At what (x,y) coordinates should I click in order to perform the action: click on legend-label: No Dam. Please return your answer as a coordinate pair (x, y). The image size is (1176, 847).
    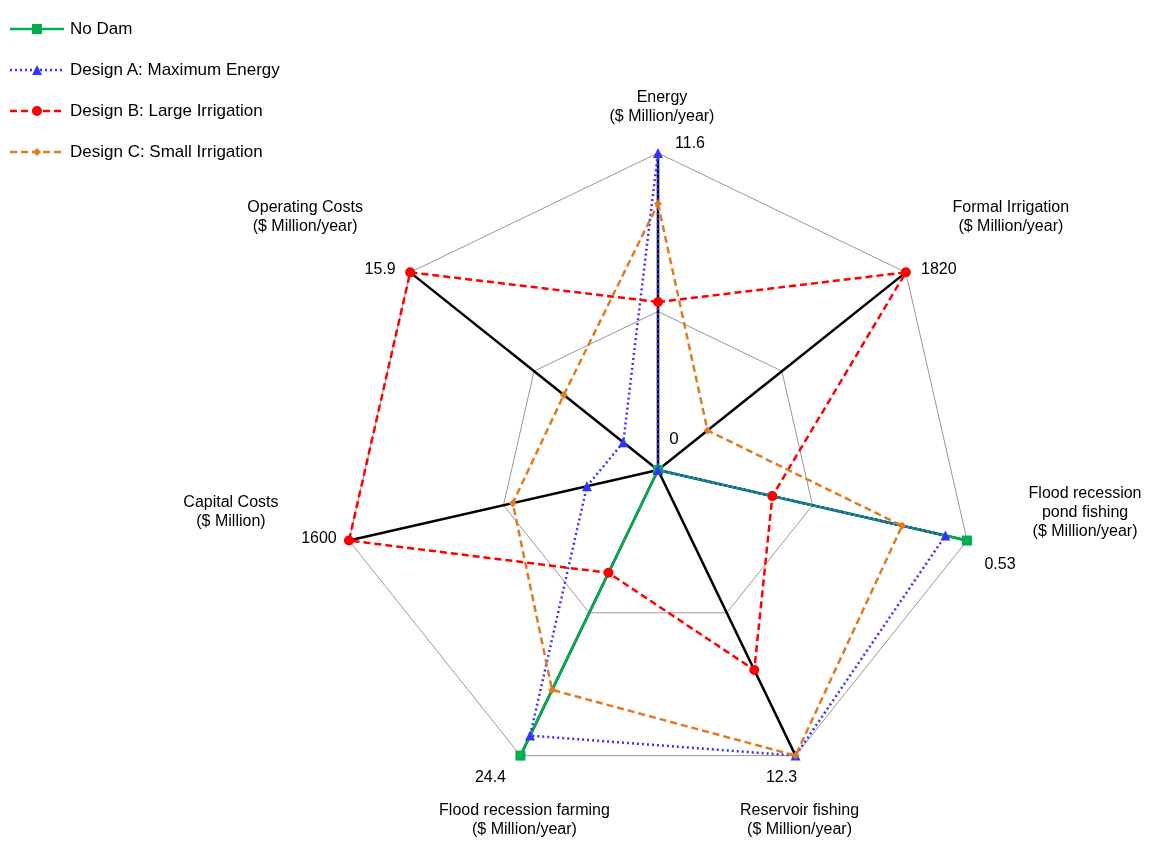
    Looking at the image, I should click on (101, 28).